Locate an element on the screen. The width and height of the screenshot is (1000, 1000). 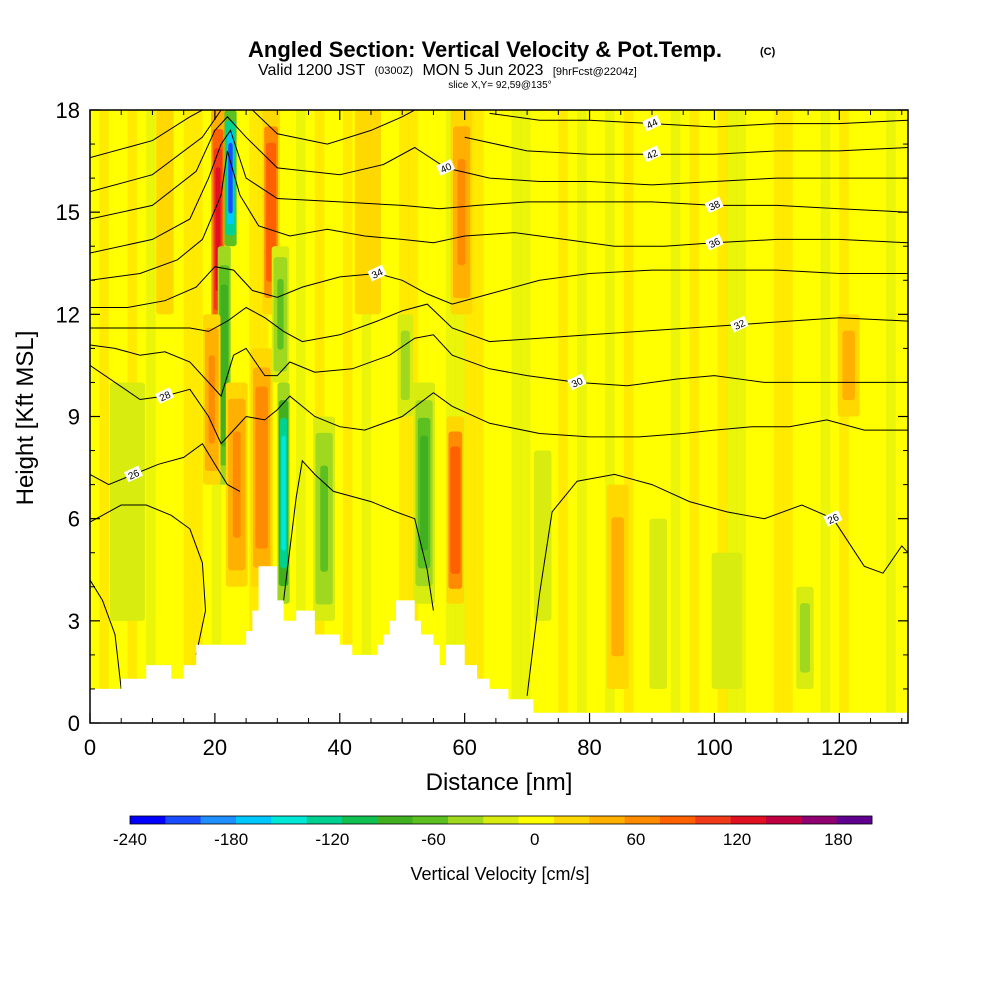
contour-label: 36 is located at coordinates (714, 243).